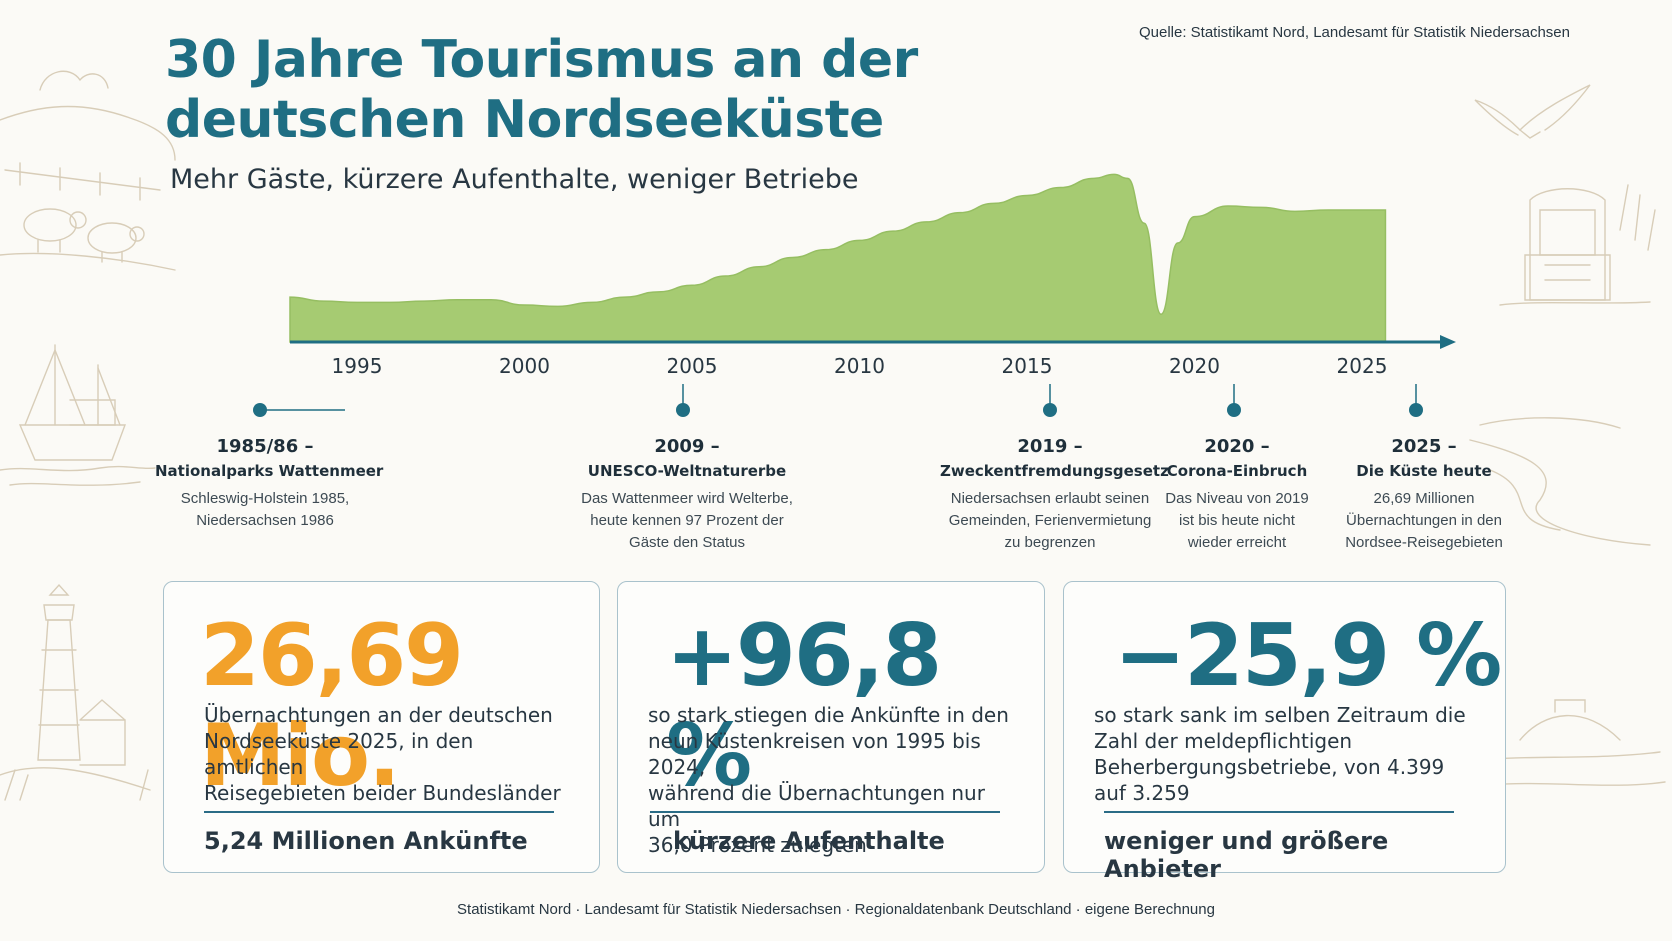 Image resolution: width=1672 pixels, height=941 pixels. I want to click on key-figure-footer: kürzere Aufenthalte, so click(809, 841).